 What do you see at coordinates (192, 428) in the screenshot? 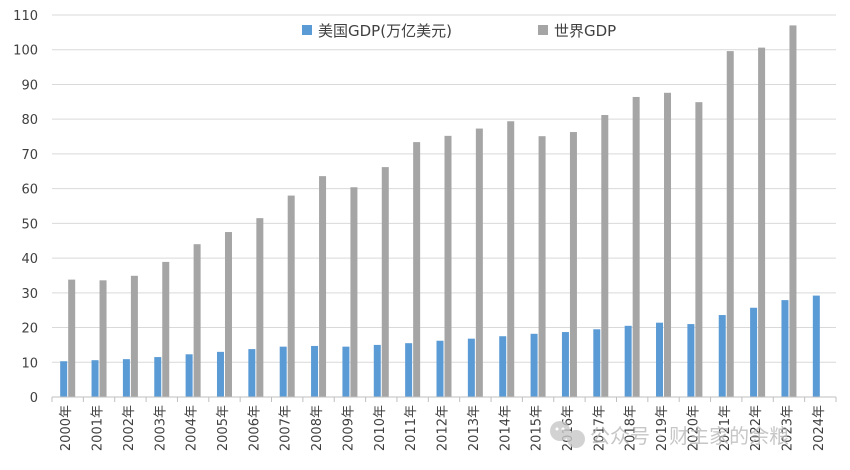
I see `x-tick-label: 2004年` at bounding box center [192, 428].